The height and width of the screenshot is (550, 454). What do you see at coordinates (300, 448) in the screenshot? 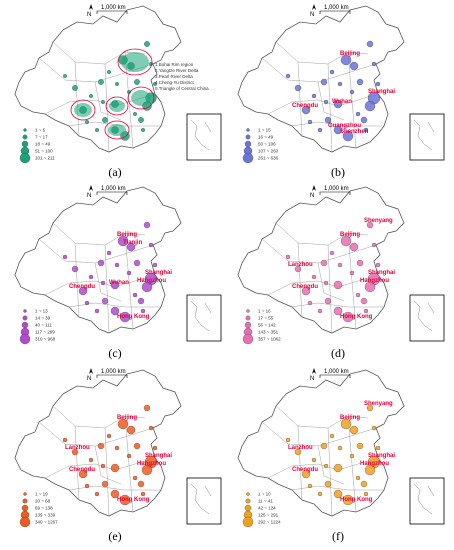
I see `city-label: Lanzhou` at bounding box center [300, 448].